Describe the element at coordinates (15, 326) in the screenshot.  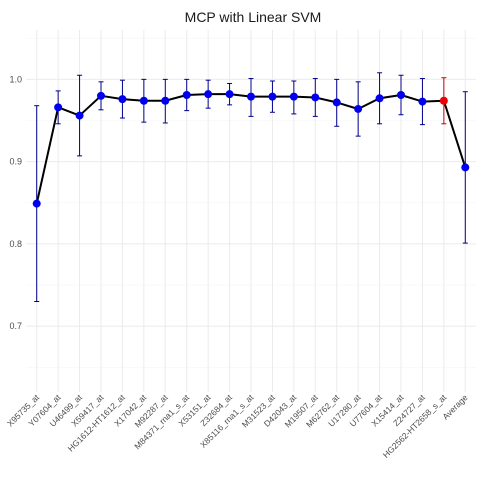
I see `y-tick-label: 0.7` at that location.